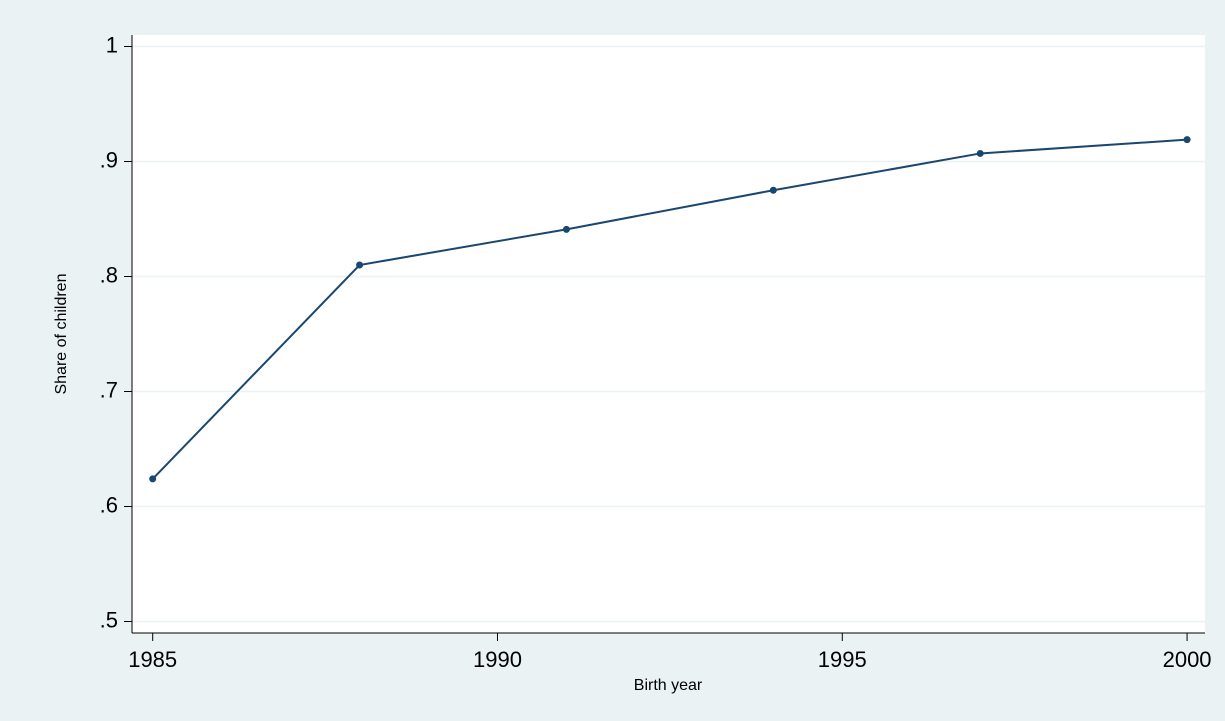 This screenshot has height=721, width=1225. I want to click on y-tick-label: .7, so click(109, 389).